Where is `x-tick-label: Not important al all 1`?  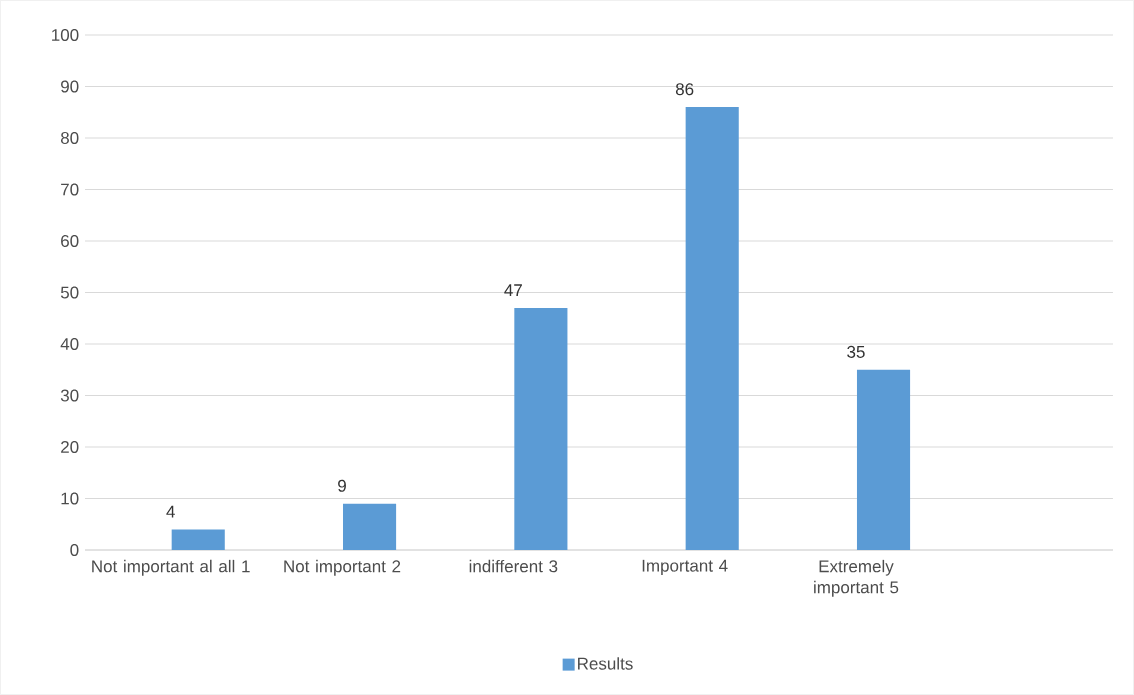
x-tick-label: Not important al all 1 is located at coordinates (171, 567).